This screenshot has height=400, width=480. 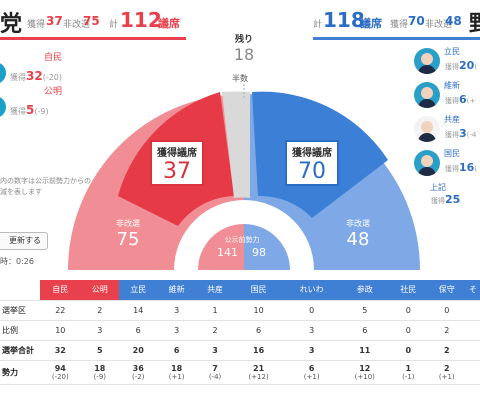 What do you see at coordinates (399, 25) in the screenshot?
I see `opp-won-label: 獲得` at bounding box center [399, 25].